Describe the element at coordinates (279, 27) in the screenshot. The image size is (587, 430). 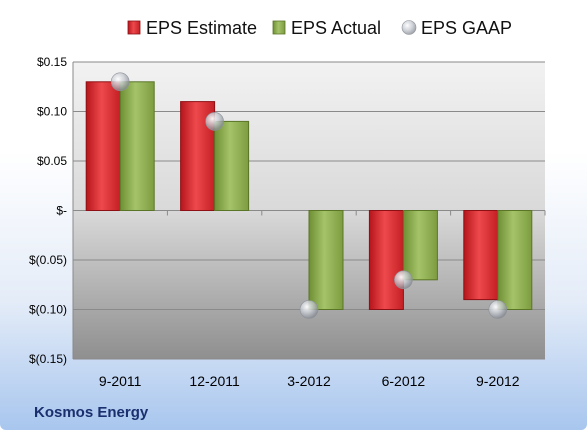
I see `legend-actual-swatch` at that location.